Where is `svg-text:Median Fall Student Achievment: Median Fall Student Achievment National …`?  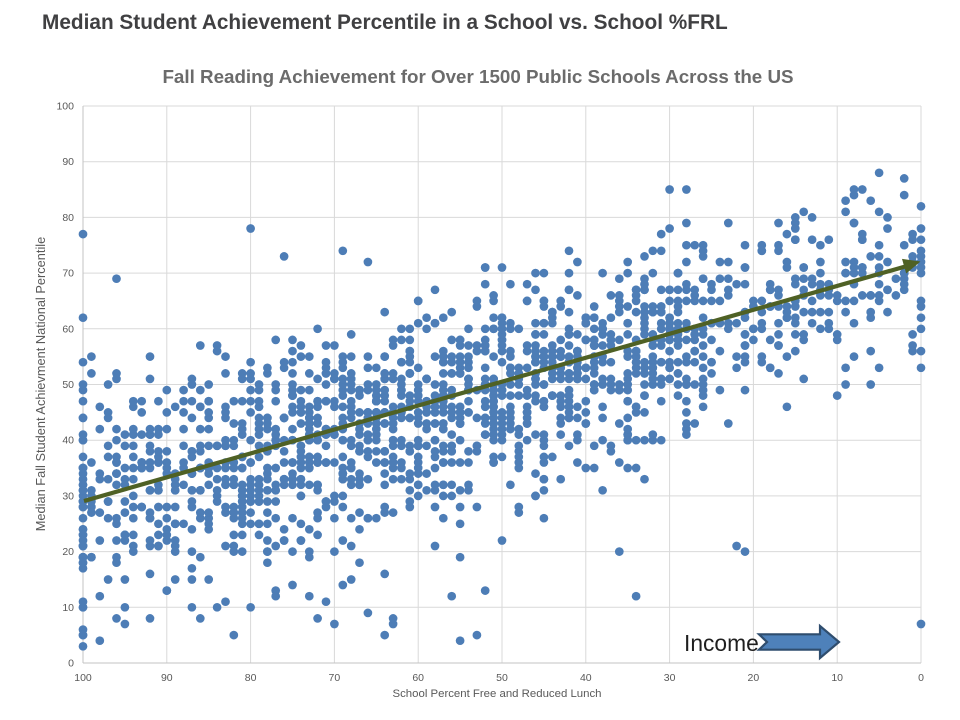 svg-text:Median Fall Student Achievment: Median Fall Student Achievment National … is located at coordinates (40, 384).